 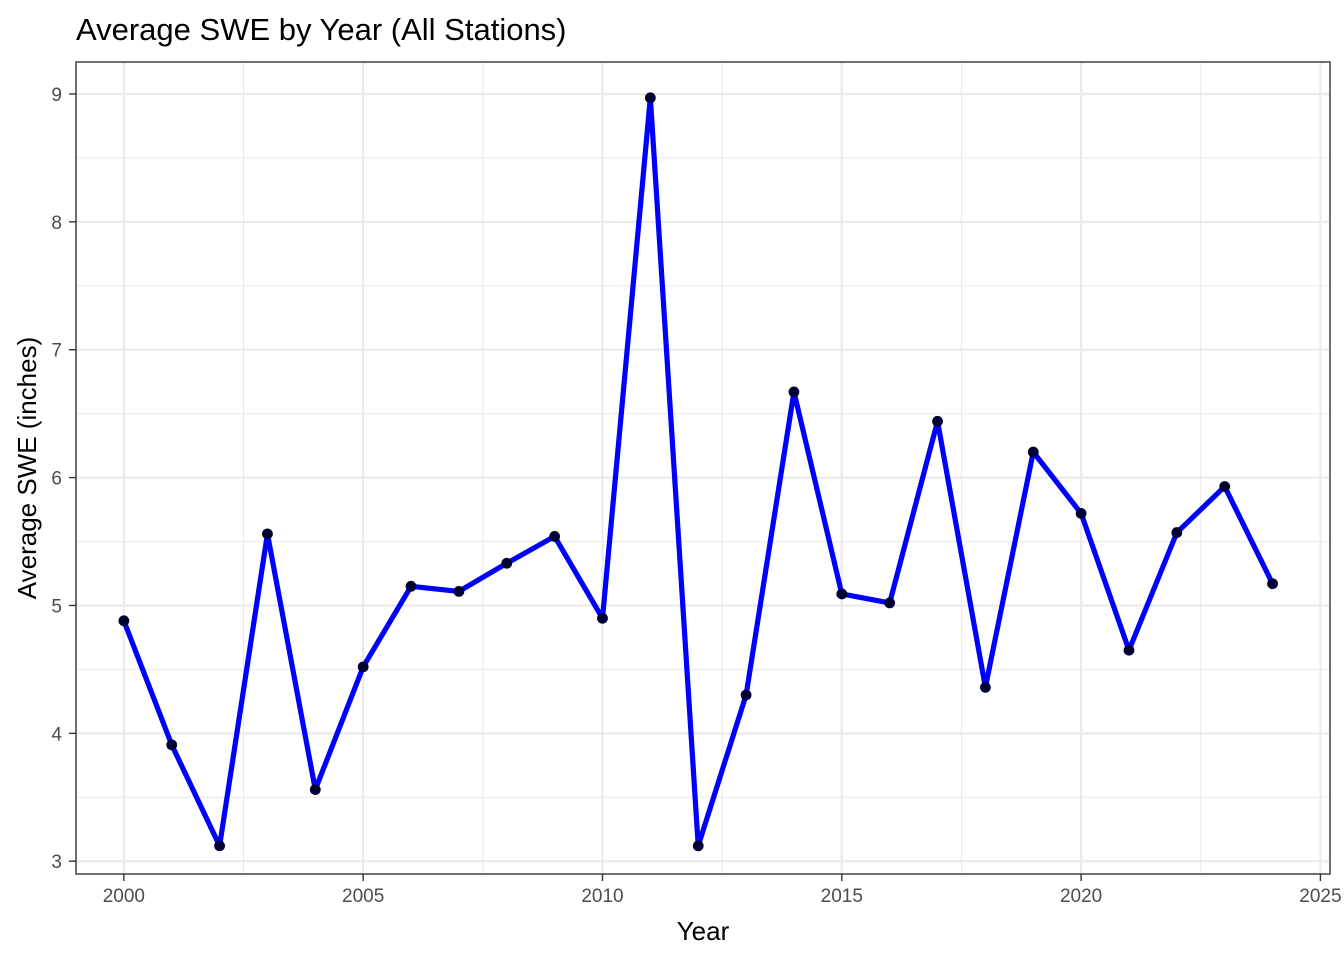 What do you see at coordinates (56, 606) in the screenshot?
I see `y-tick-label: 5` at bounding box center [56, 606].